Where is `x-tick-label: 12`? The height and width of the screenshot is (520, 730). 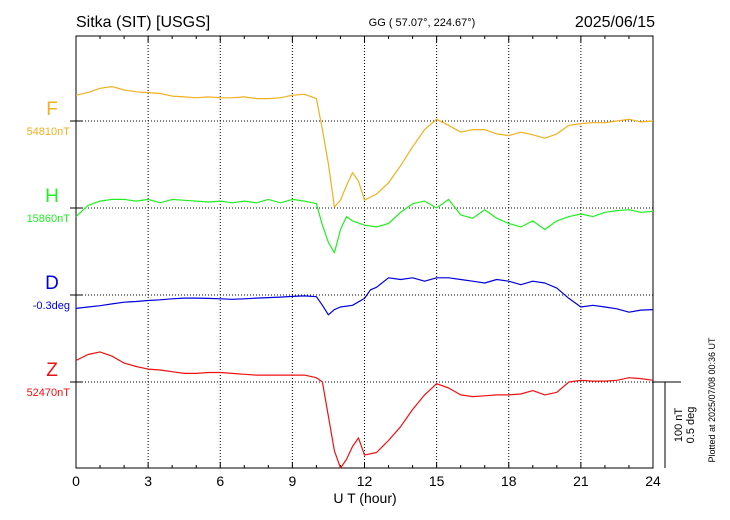 x-tick-label: 12 is located at coordinates (365, 481).